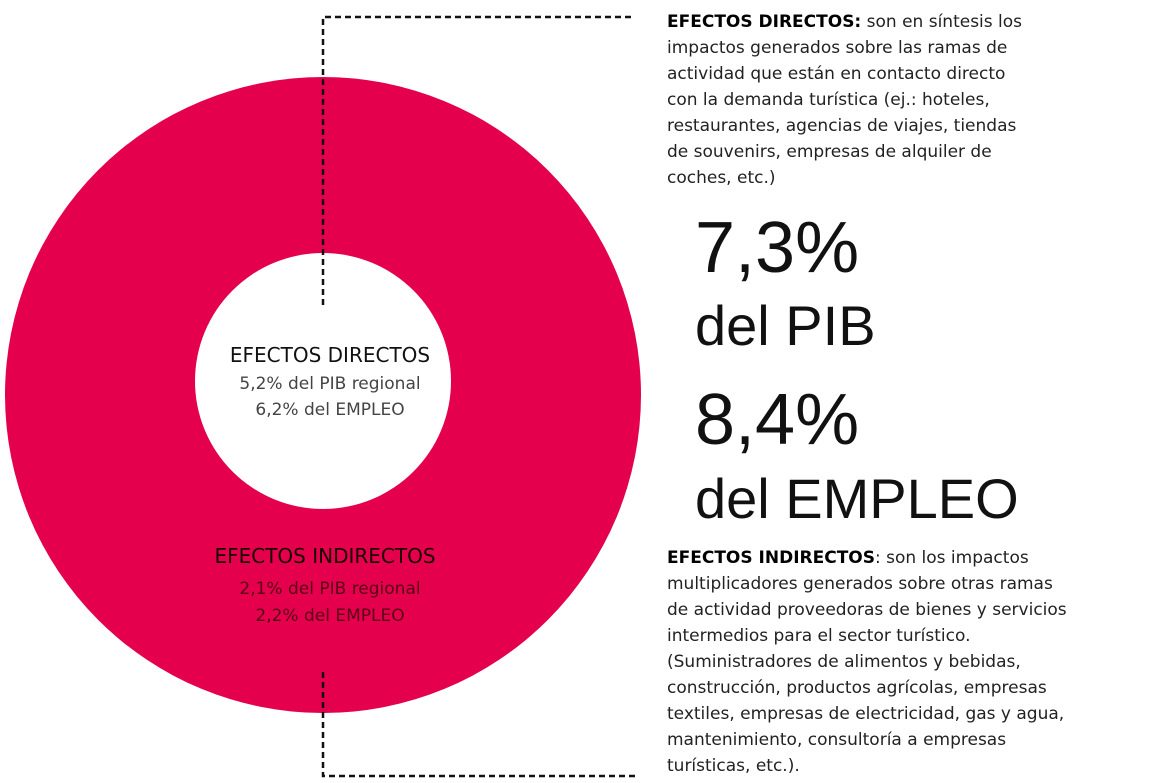 The height and width of the screenshot is (783, 1153). What do you see at coordinates (330, 355) in the screenshot?
I see `inner-title: EFECTOS DIRECTOS` at bounding box center [330, 355].